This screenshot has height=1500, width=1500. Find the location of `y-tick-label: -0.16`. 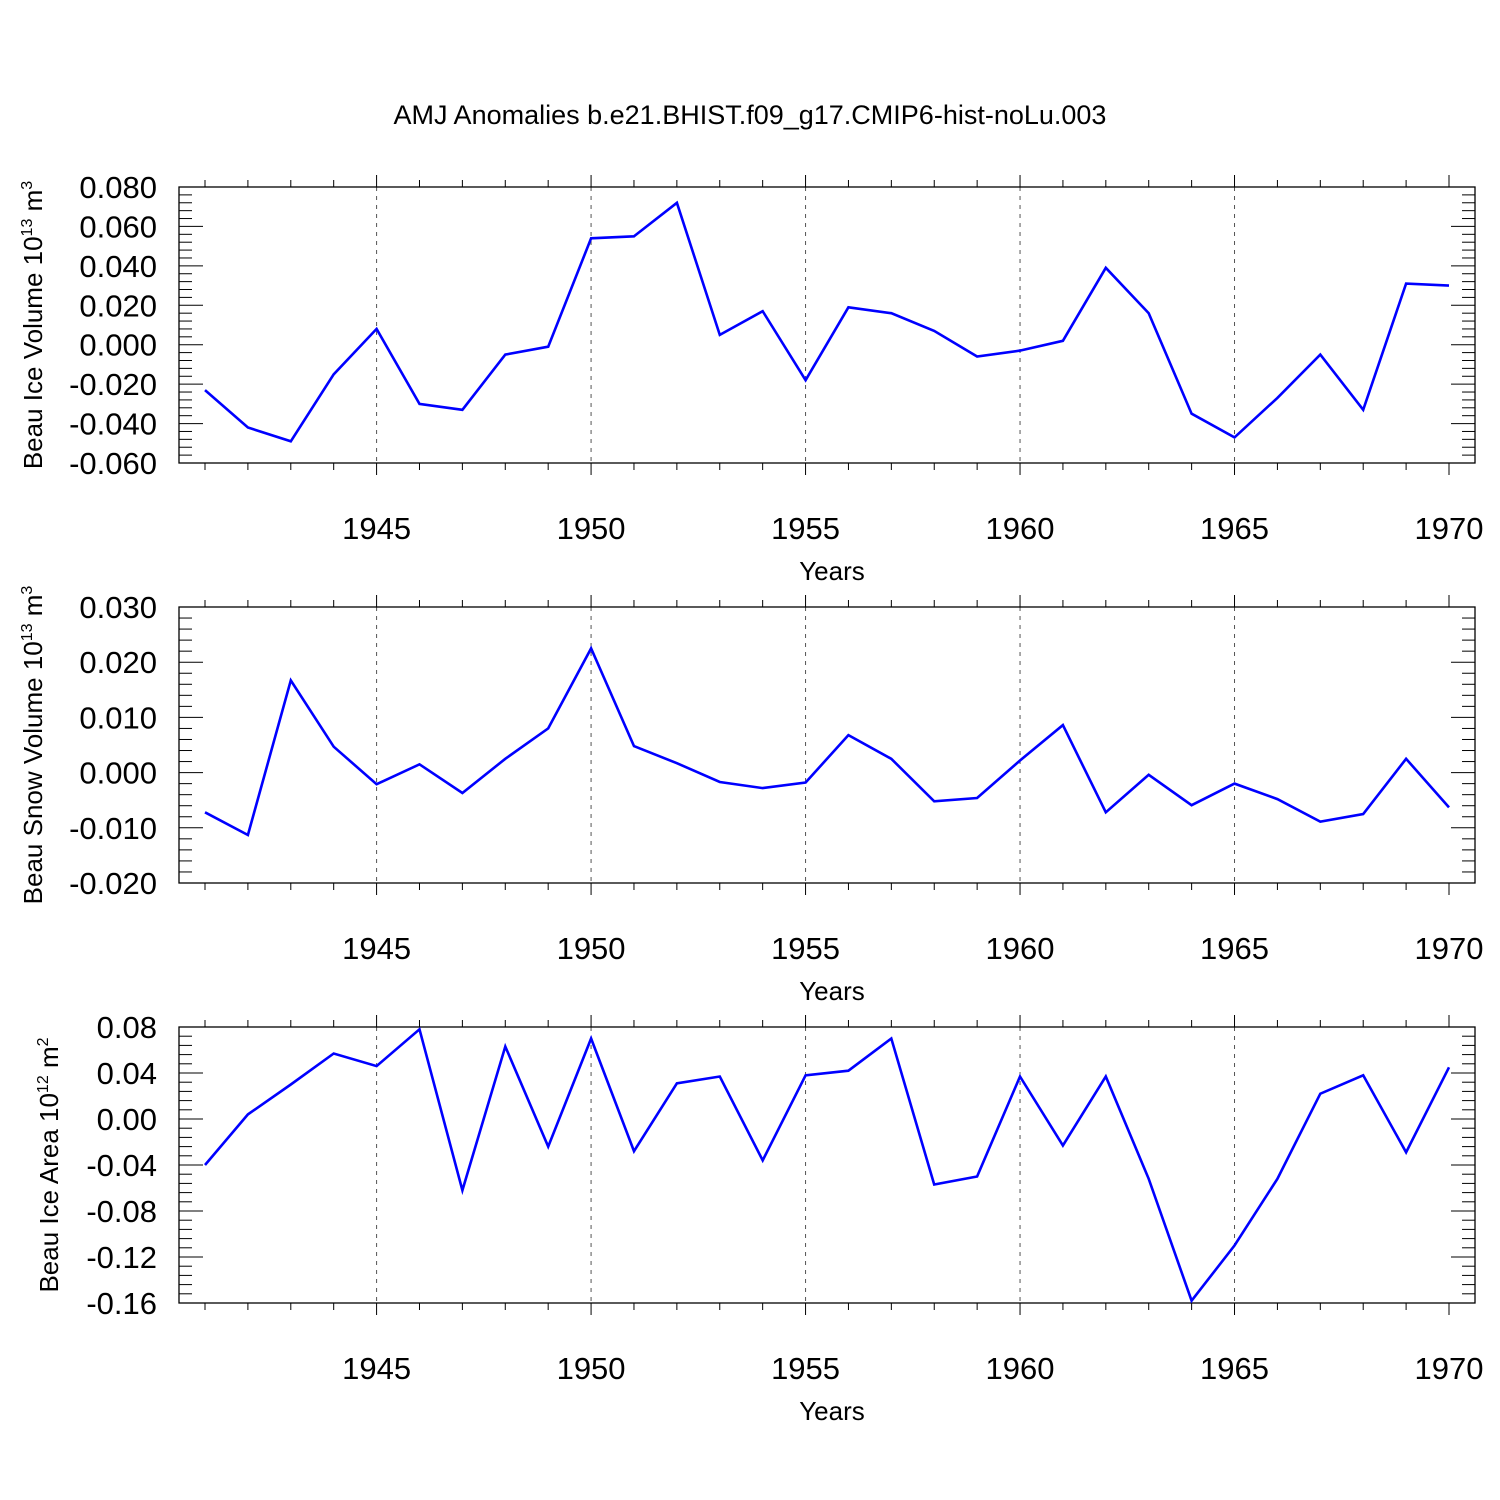

y-tick-label: -0.16 is located at coordinates (121, 1303).